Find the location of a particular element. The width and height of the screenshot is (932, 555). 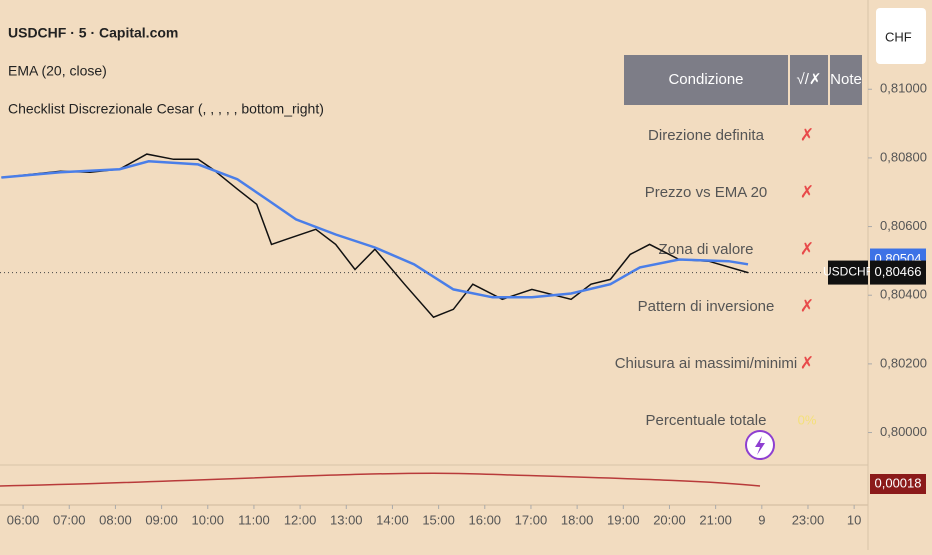

y-tick-label: 0,80800 is located at coordinates (903, 156).